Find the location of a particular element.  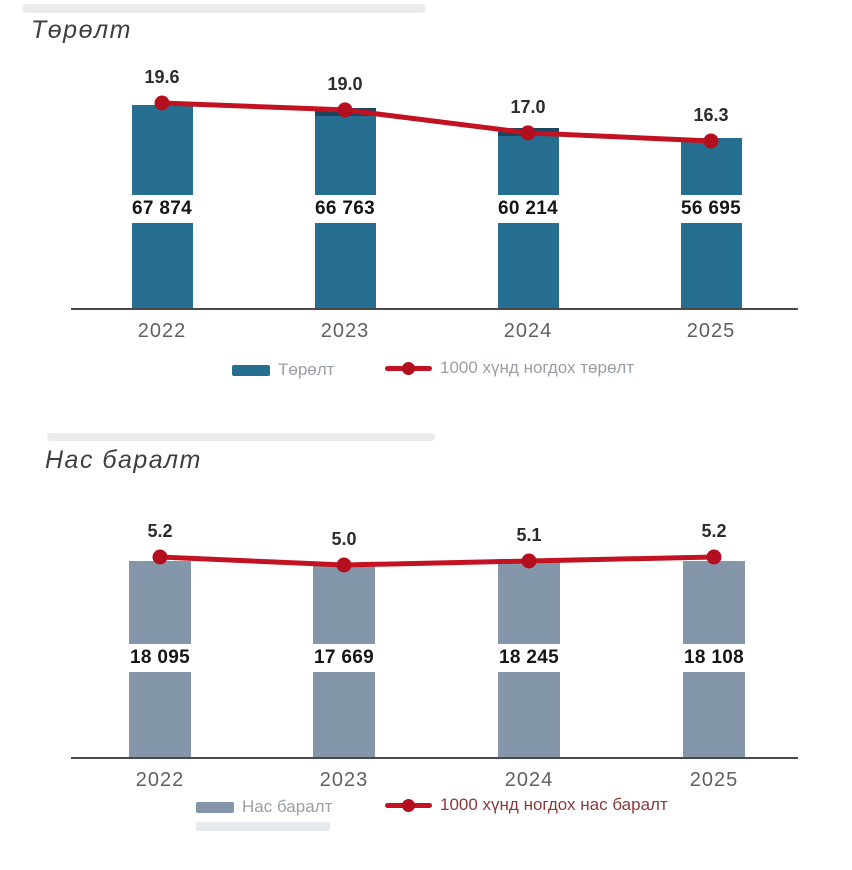

legend-ghost-swatch is located at coordinates (263, 826).